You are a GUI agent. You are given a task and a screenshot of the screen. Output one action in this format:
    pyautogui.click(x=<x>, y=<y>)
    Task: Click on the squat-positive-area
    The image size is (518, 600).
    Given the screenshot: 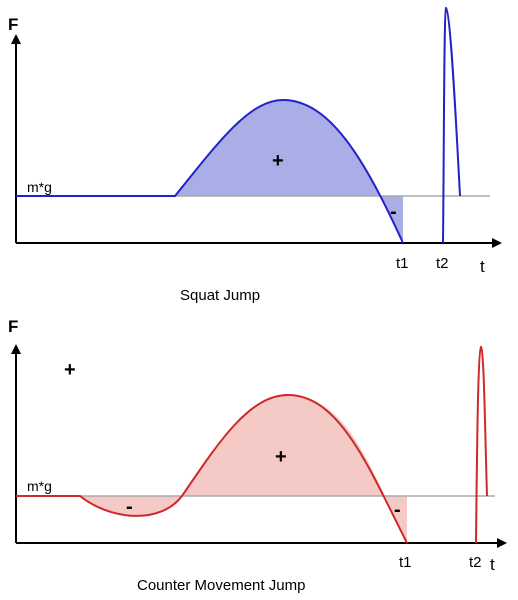 What is the action you would take?
    pyautogui.click(x=277, y=148)
    